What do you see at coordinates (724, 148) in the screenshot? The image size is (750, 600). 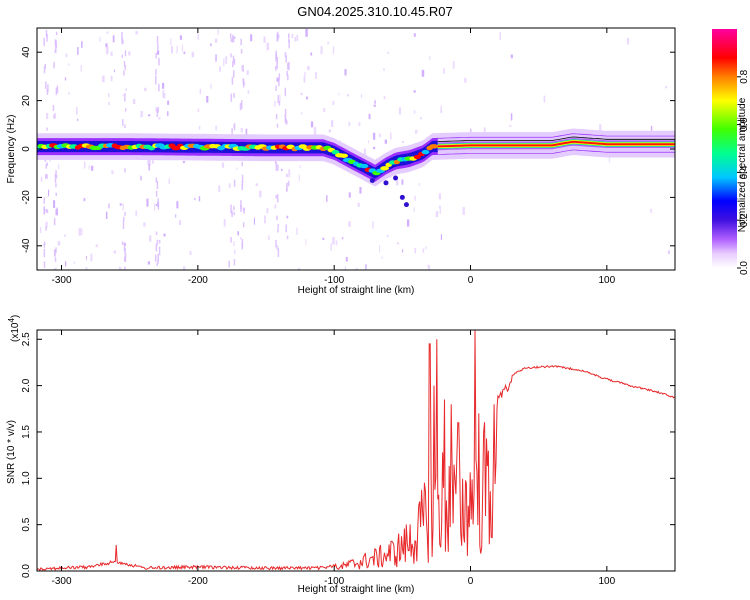 I see `colorbar-gradient` at bounding box center [724, 148].